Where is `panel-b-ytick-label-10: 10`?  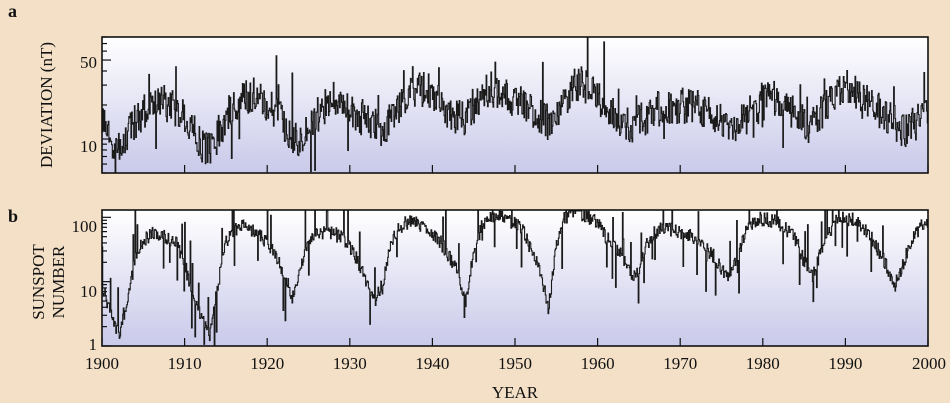
panel-b-ytick-label-10: 10 is located at coordinates (88, 291).